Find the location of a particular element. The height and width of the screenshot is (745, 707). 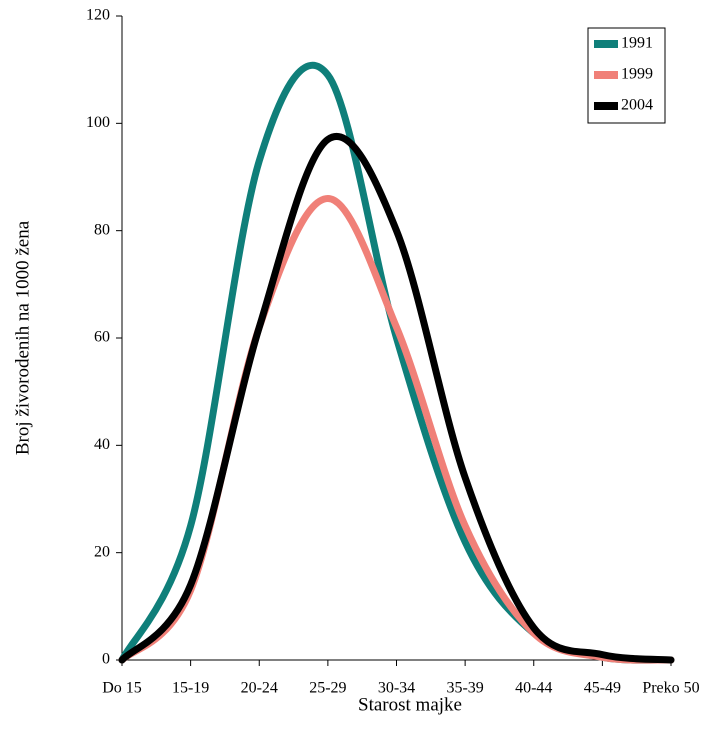

y-tick-label: 0 is located at coordinates (106, 659).